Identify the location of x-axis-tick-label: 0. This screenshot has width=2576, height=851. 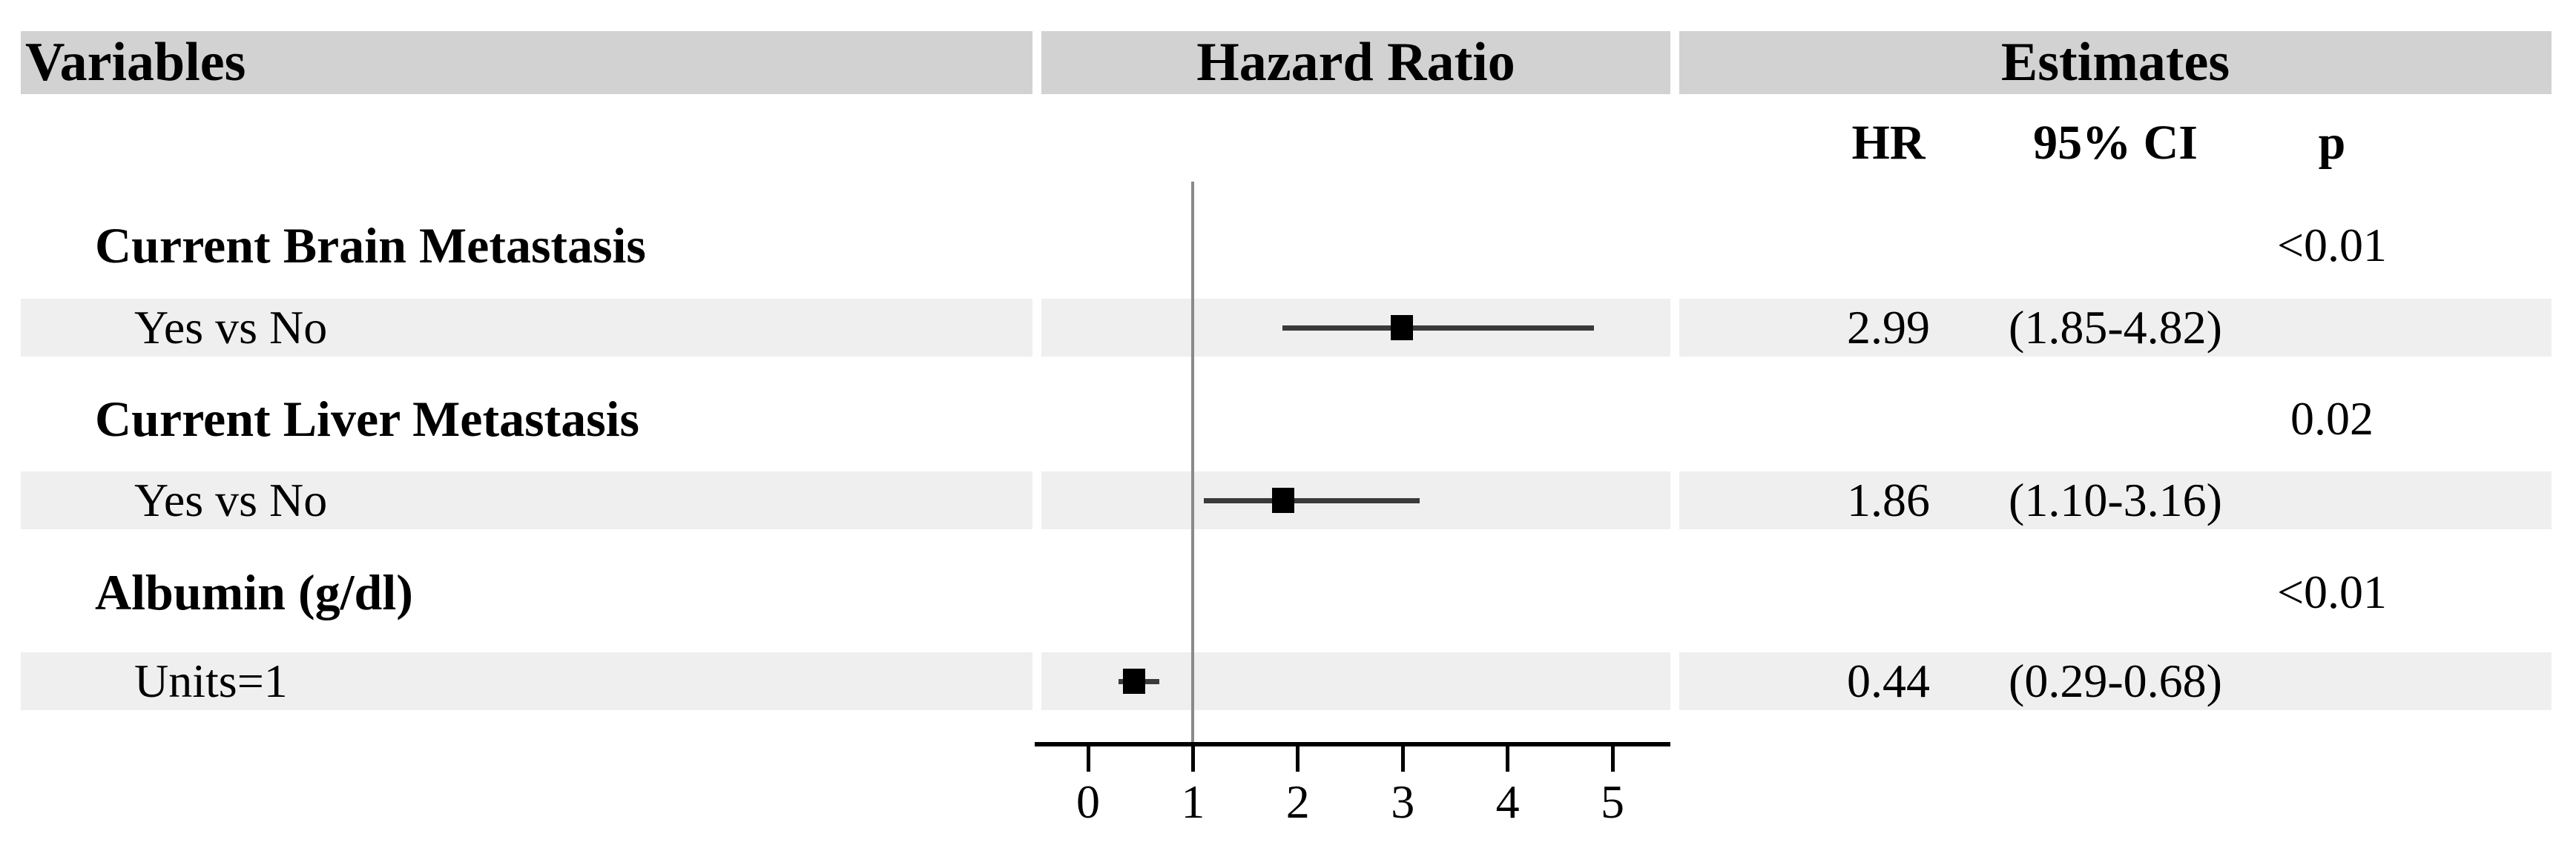
(1088, 801).